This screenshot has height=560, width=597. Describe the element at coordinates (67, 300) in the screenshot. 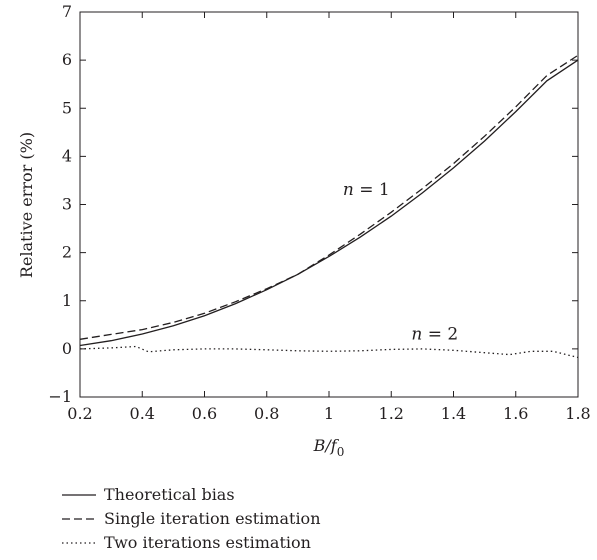

I see `y-tick-label: 1` at that location.